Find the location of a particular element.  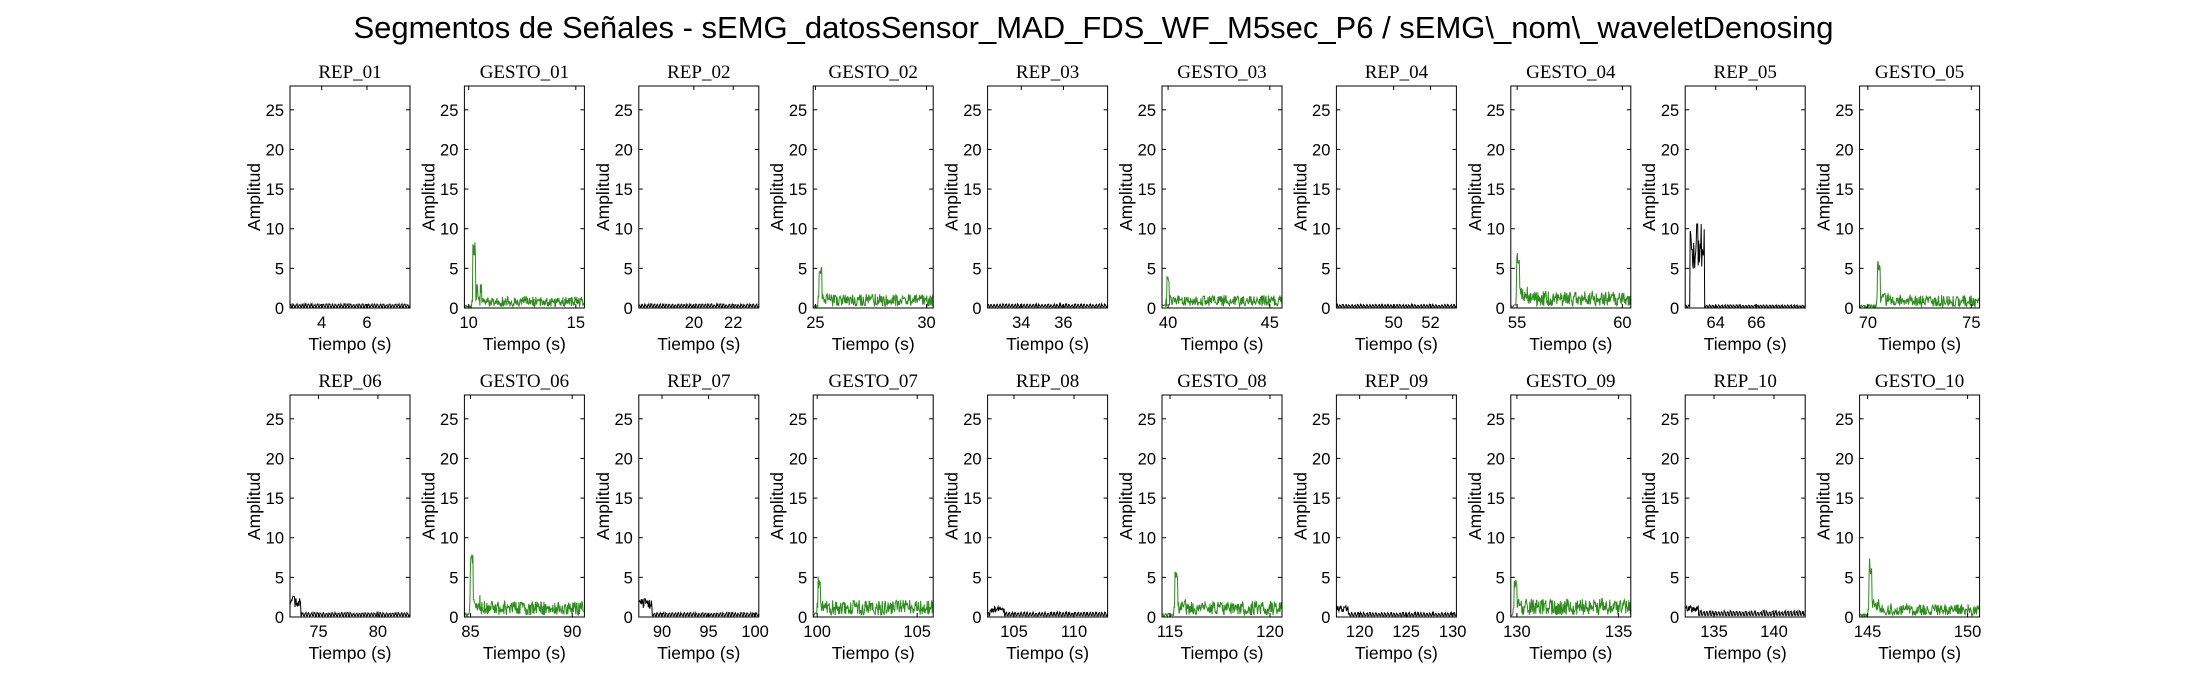

x-tick-label: 66 is located at coordinates (1756, 323).